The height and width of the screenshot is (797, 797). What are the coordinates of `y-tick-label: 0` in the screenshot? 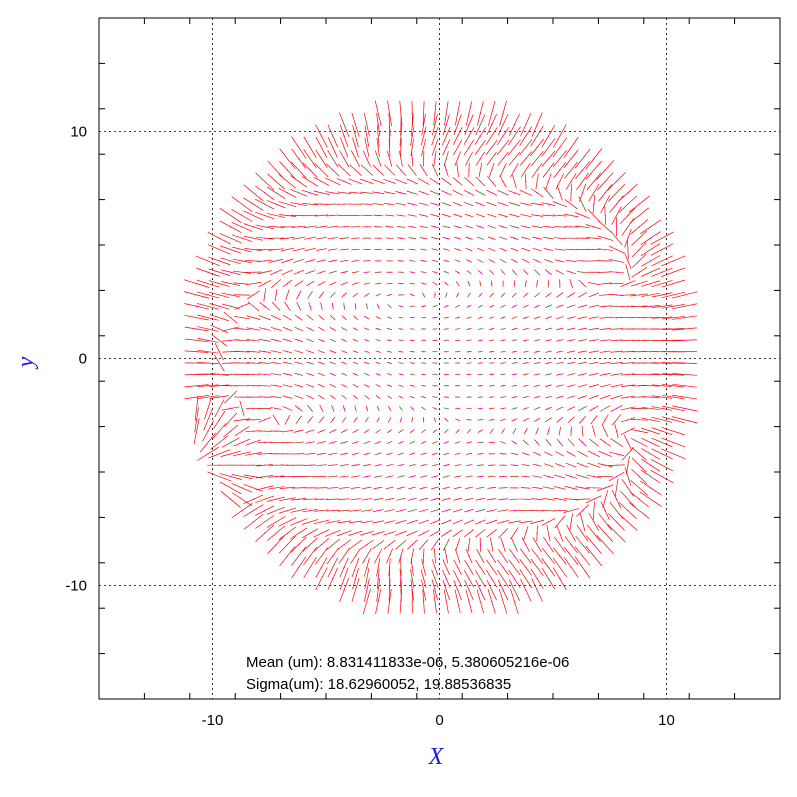 It's located at (83, 359).